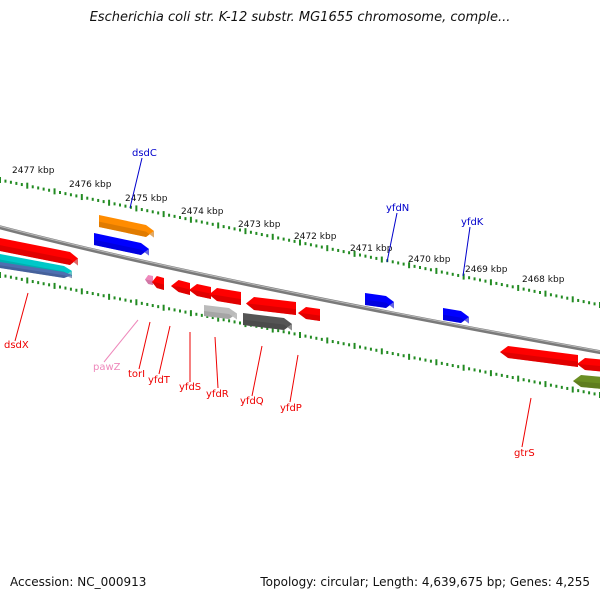 This screenshot has width=600, height=600. I want to click on gene-label-gtrs: gtrS, so click(524, 453).